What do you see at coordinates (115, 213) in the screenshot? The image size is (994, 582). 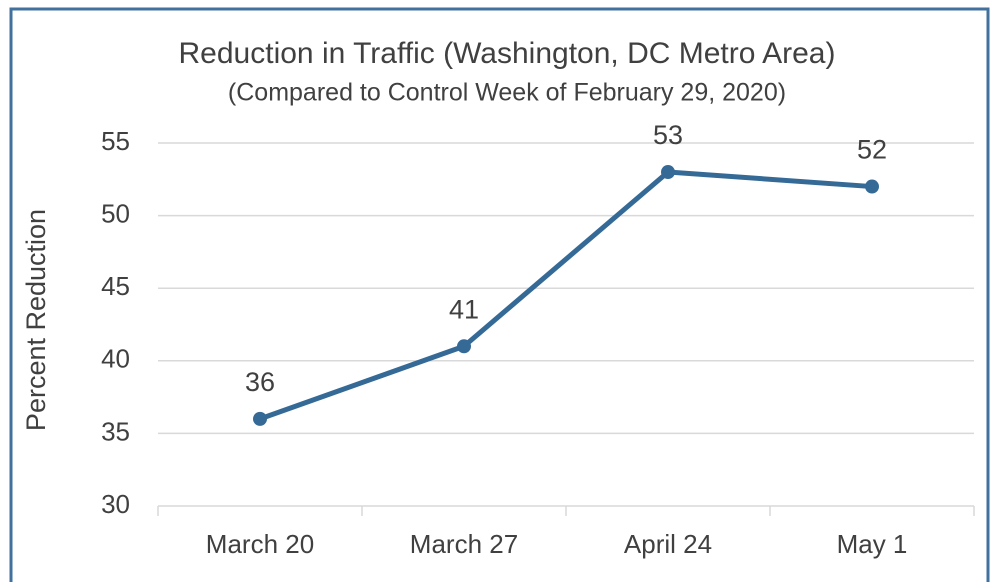 I see `y-tick-label: 50` at bounding box center [115, 213].